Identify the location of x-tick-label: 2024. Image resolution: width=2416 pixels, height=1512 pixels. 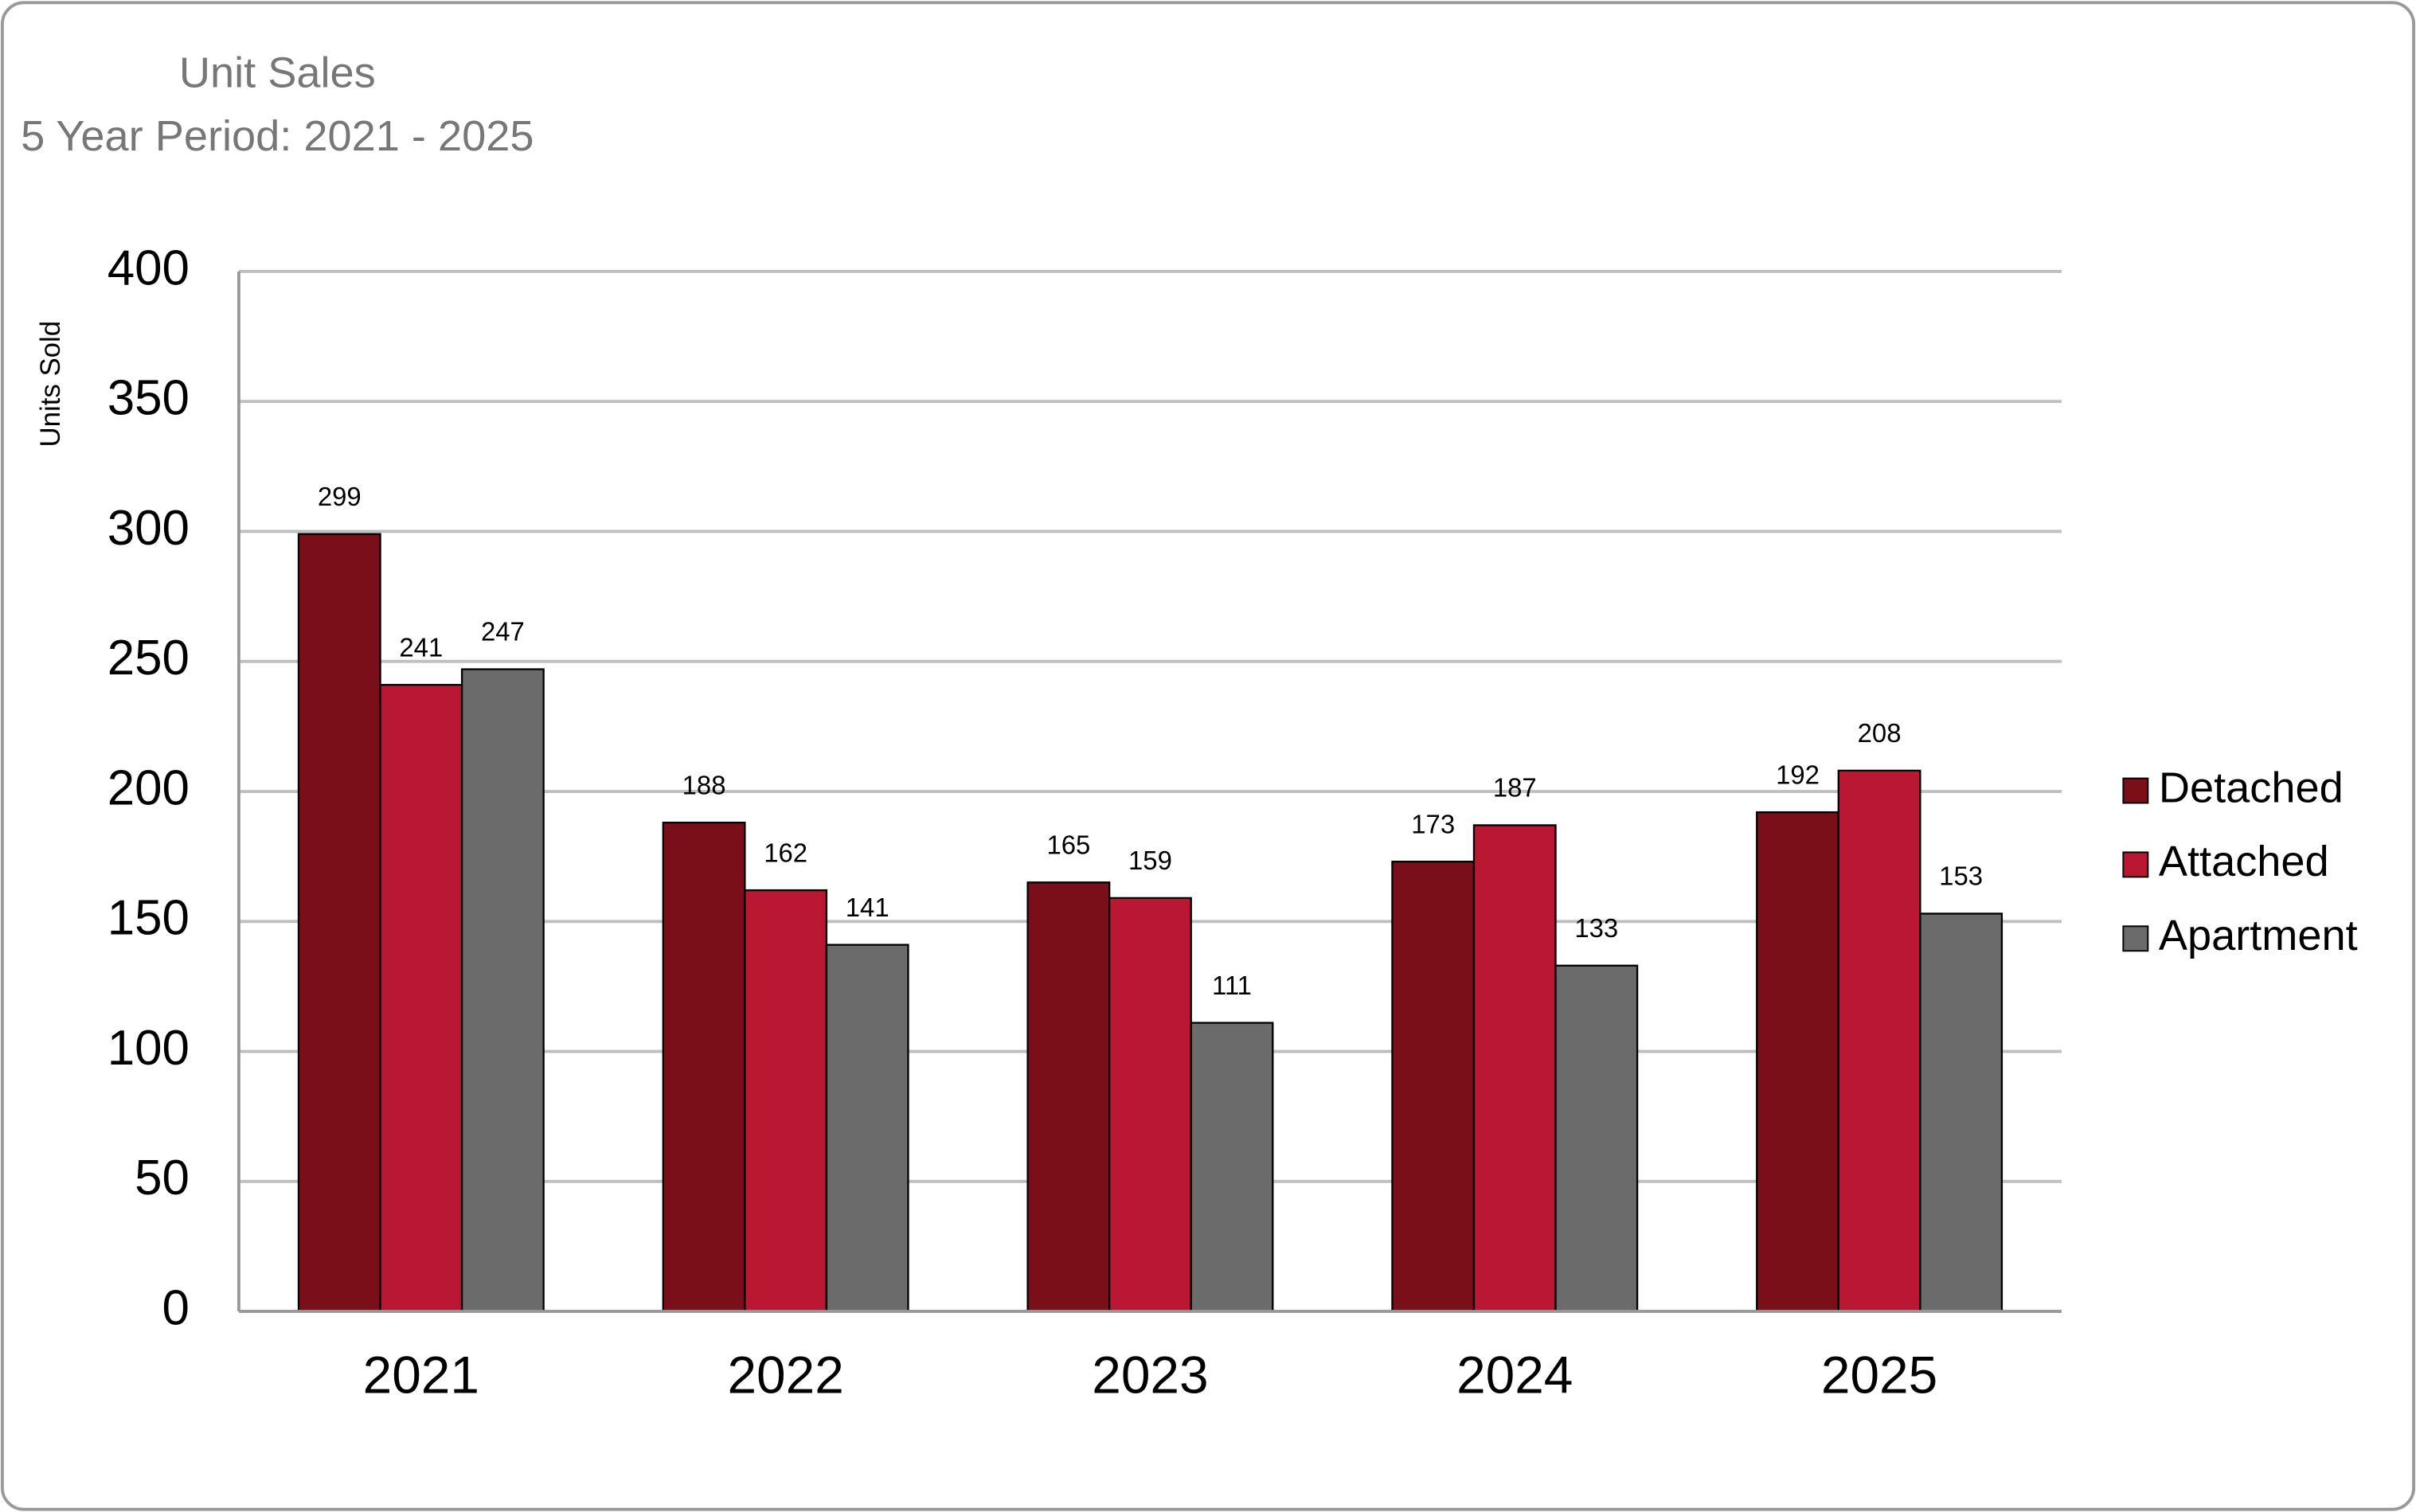
(1514, 1375).